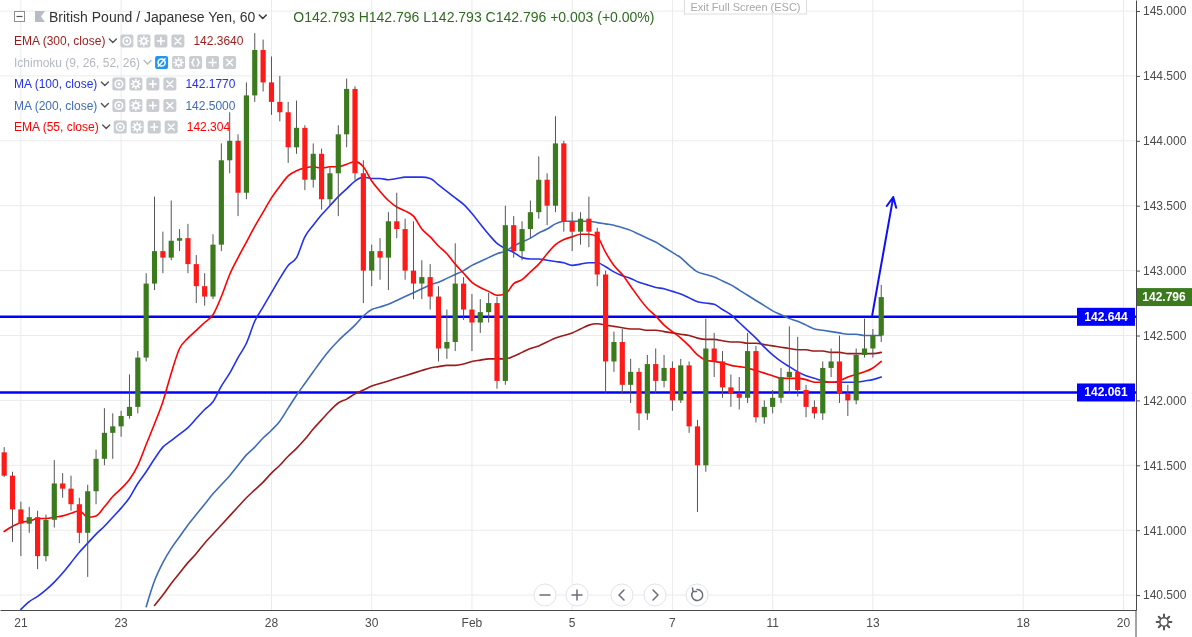 The width and height of the screenshot is (1192, 637). Describe the element at coordinates (1023, 622) in the screenshot. I see `x-tick-label: 18` at that location.